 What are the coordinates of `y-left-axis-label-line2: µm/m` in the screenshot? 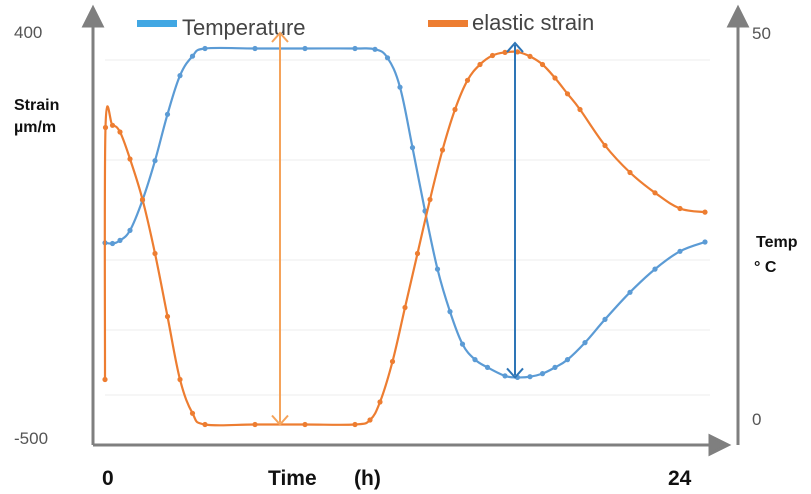 It's located at (35, 127).